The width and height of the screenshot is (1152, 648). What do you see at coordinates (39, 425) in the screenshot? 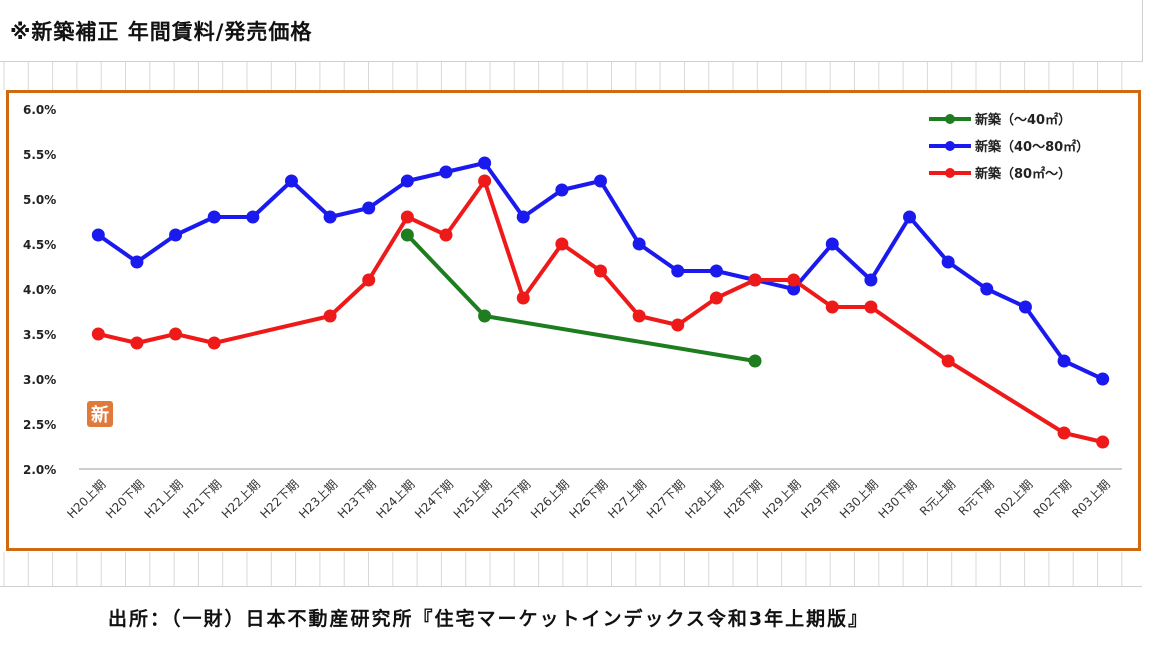
I see `y-tick-label: 2.5%` at bounding box center [39, 425].